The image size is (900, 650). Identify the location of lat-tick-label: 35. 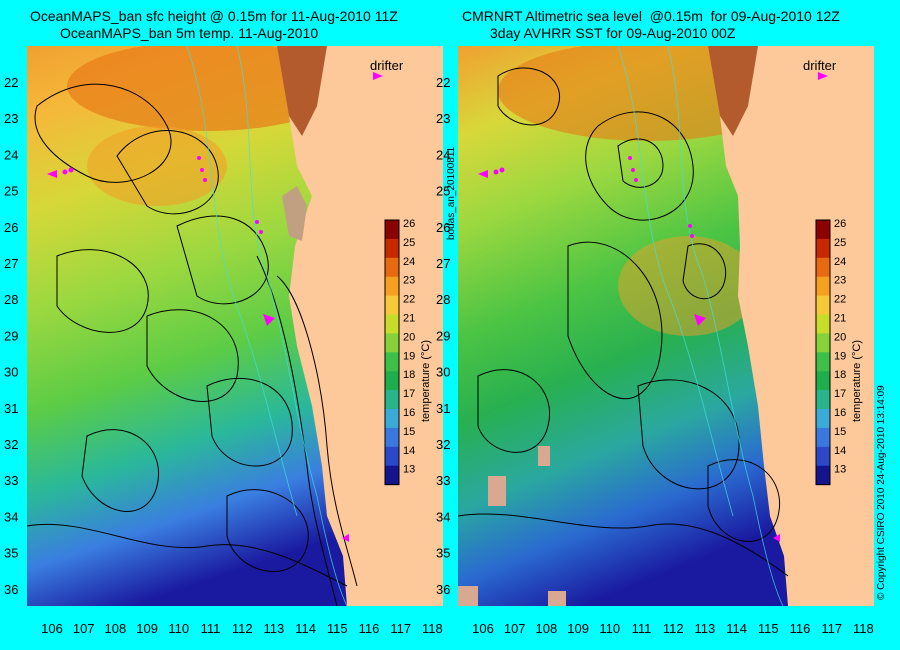
(443, 553).